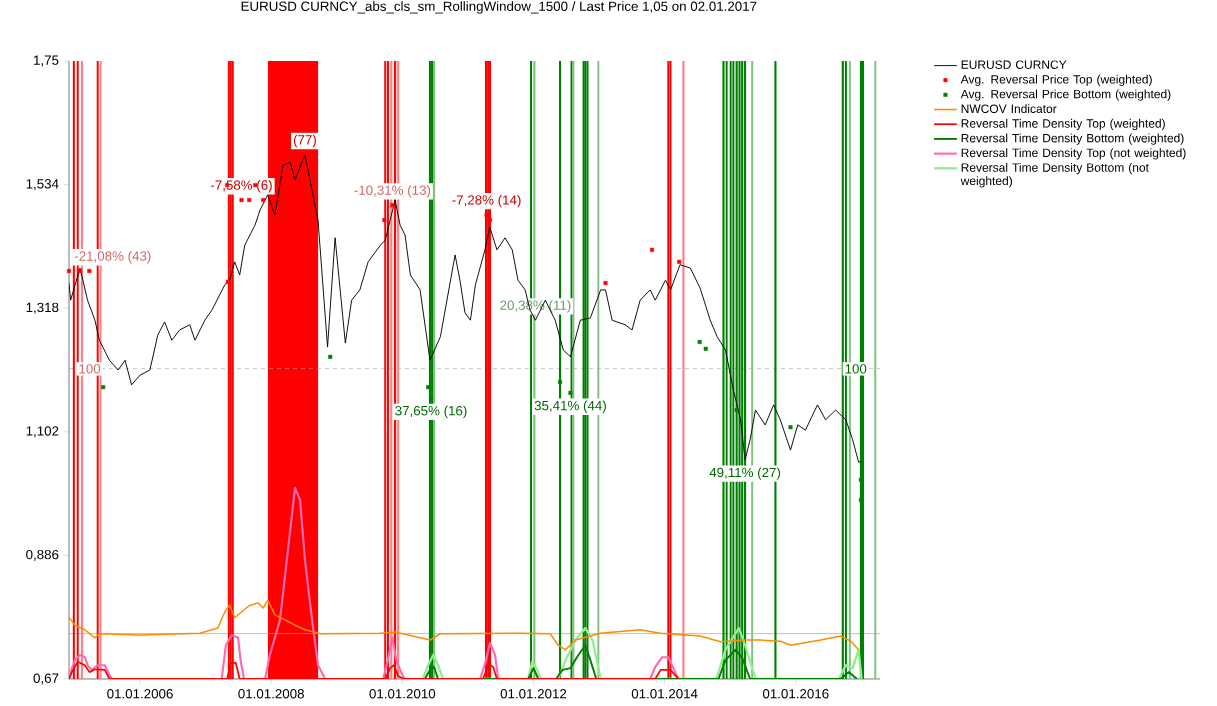 The height and width of the screenshot is (706, 1217). I want to click on y-tick-label: 1,102, so click(42, 432).